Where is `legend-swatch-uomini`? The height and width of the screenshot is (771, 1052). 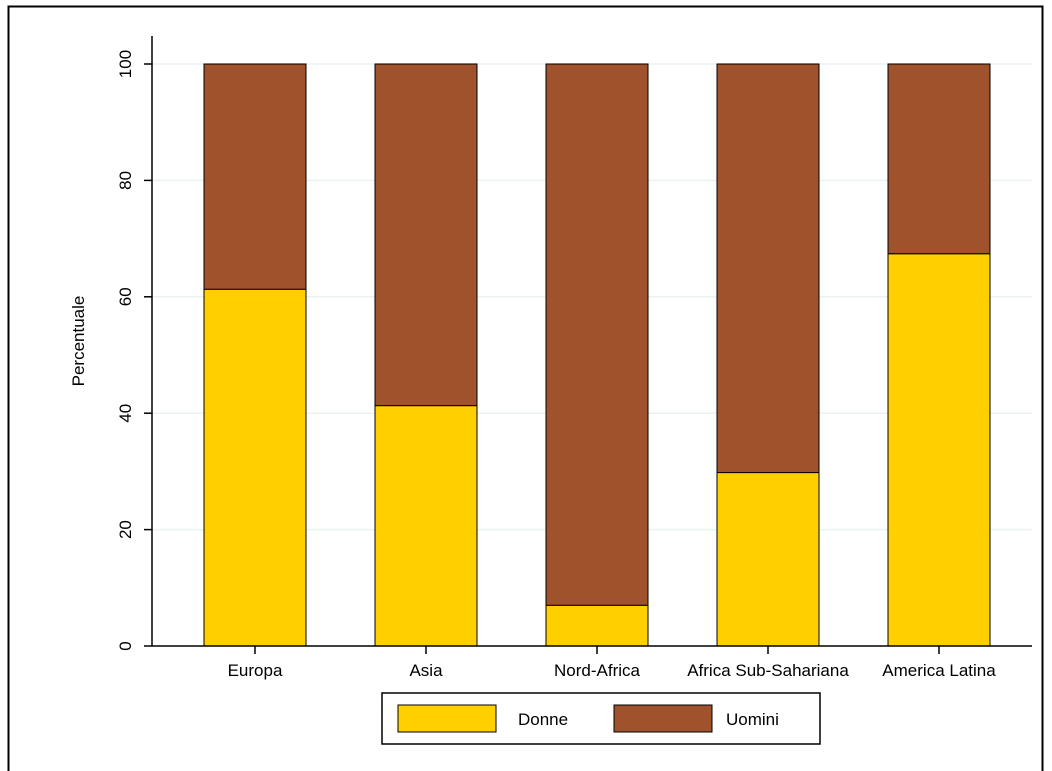 legend-swatch-uomini is located at coordinates (663, 718).